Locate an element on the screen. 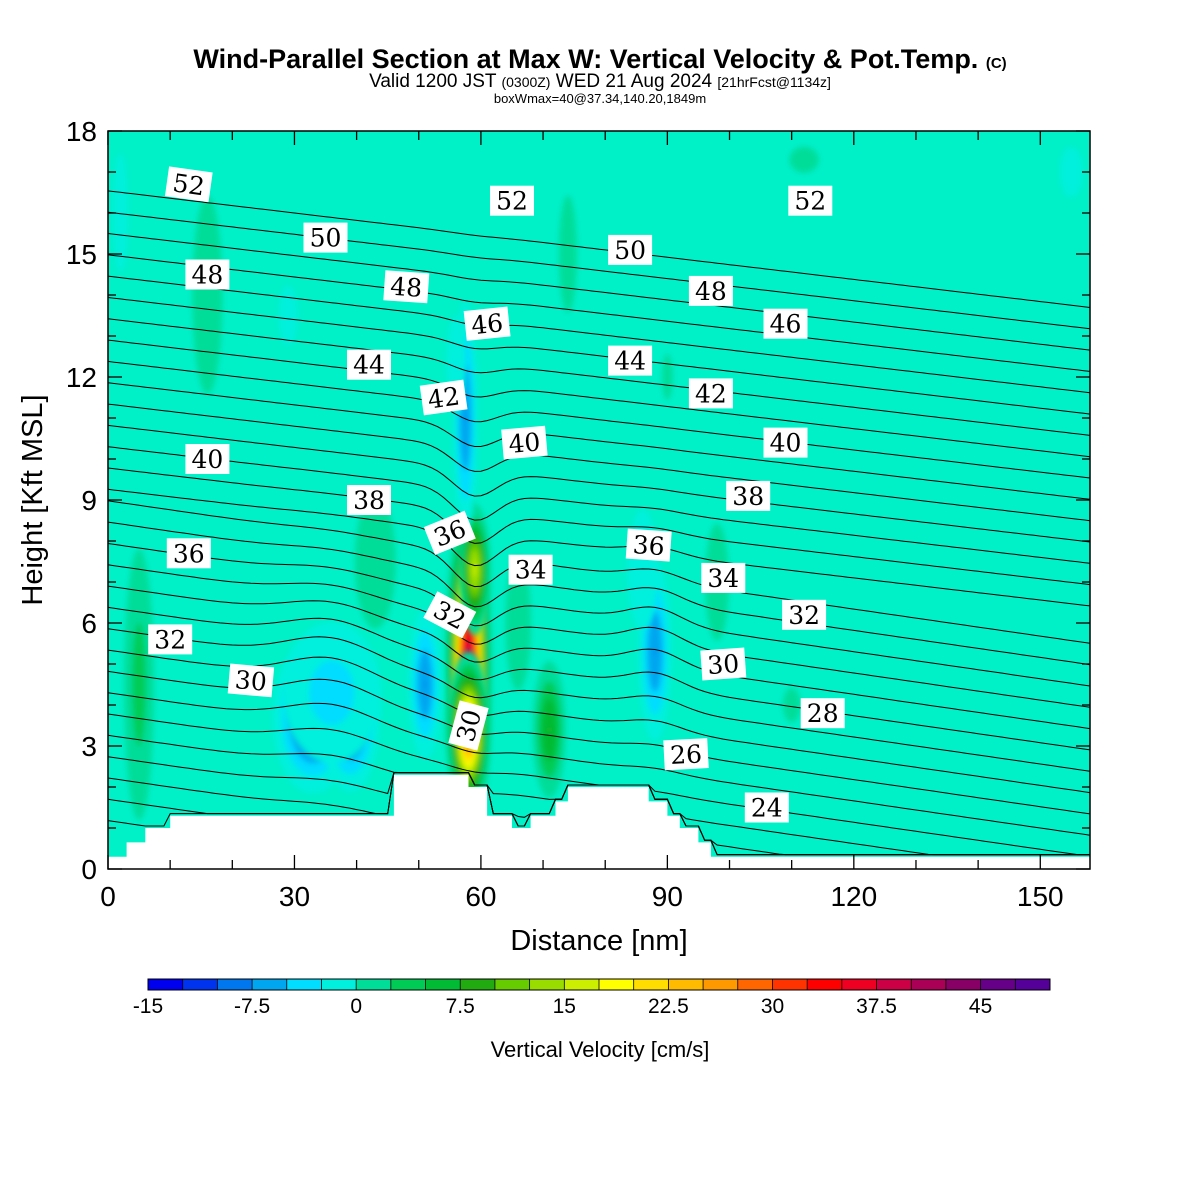 The height and width of the screenshot is (1200, 1200). contour-label: 50 is located at coordinates (630, 249).